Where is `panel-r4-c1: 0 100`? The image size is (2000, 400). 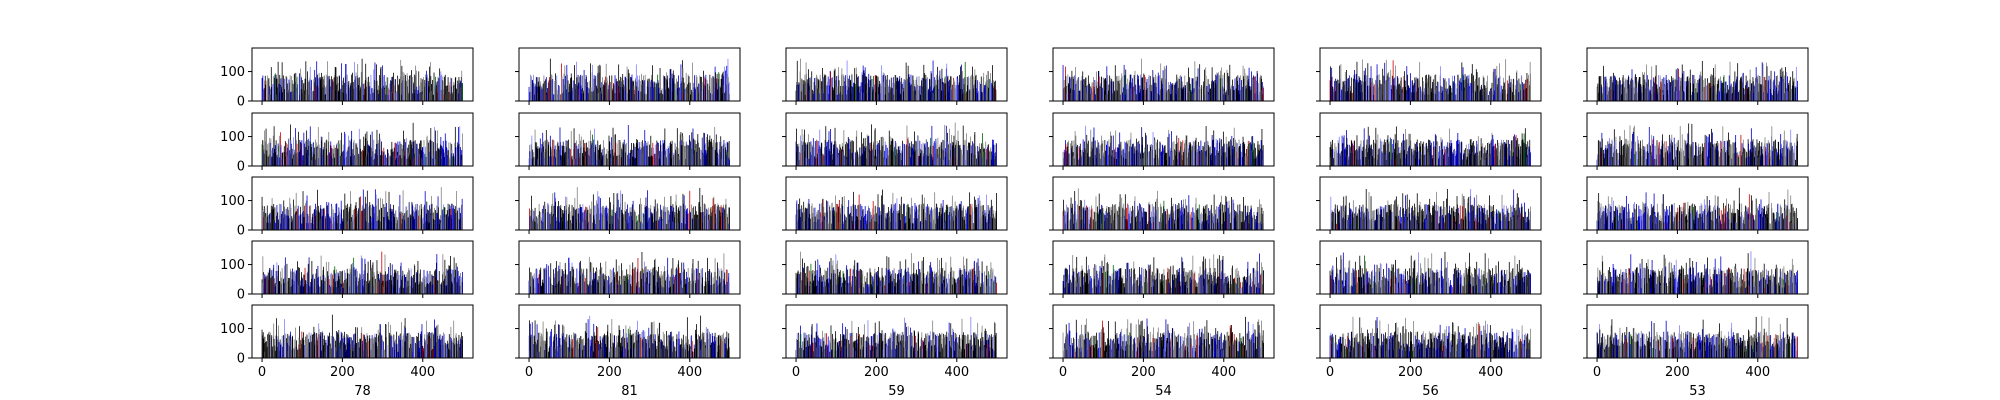 panel-r4-c1: 0 100 is located at coordinates (347, 271).